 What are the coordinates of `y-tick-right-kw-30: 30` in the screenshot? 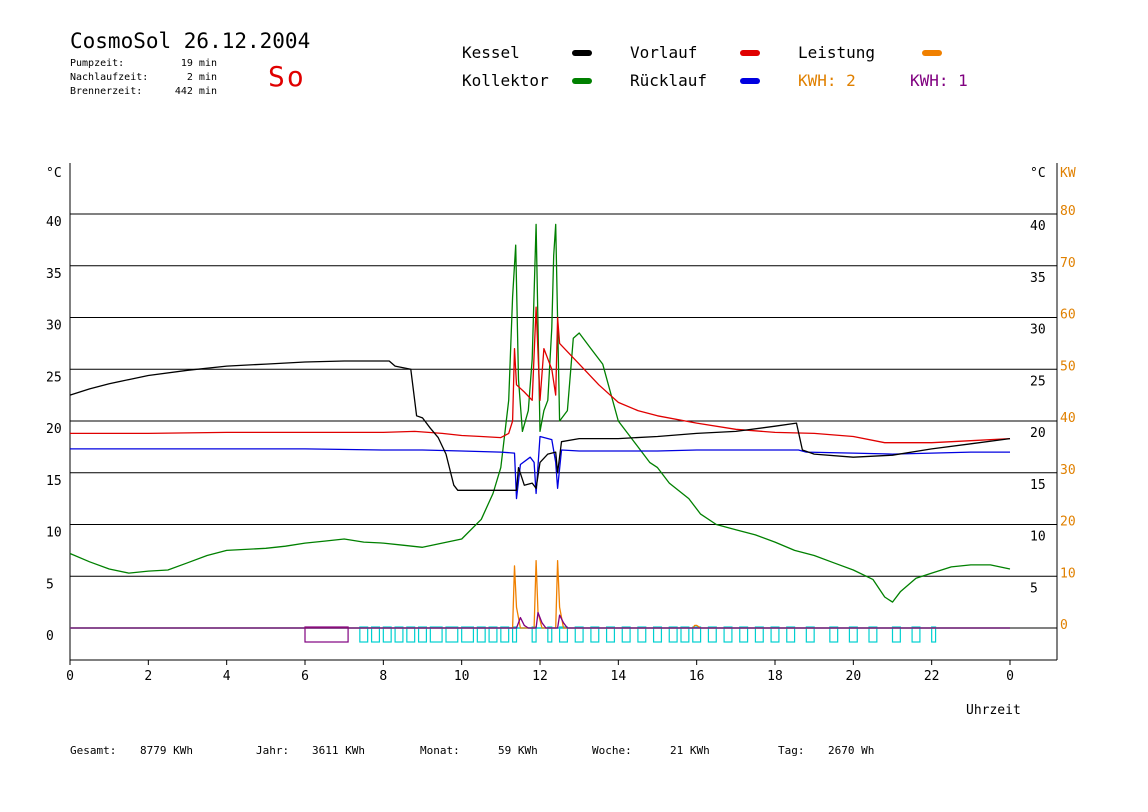 It's located at (1068, 470).